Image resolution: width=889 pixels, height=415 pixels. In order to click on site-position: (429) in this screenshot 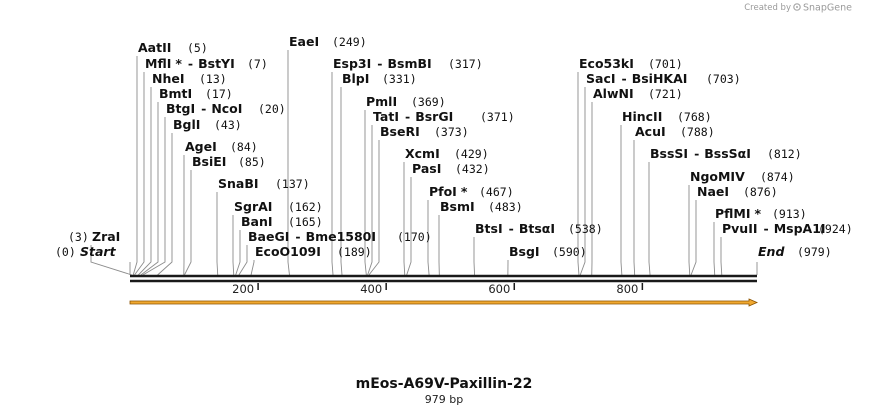, I will do `click(471, 154)`.